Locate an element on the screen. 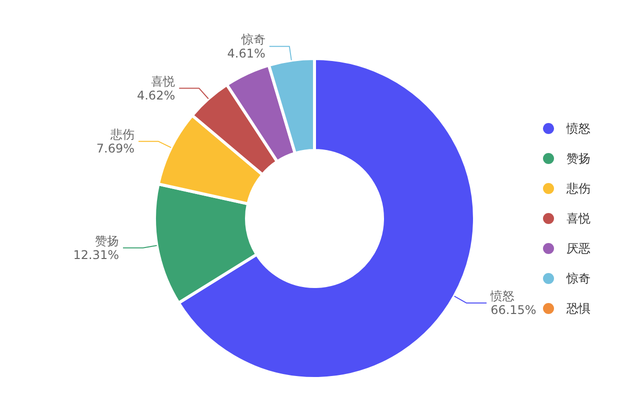 This screenshot has width=628, height=400. slice-label: 惊奇 is located at coordinates (253, 39).